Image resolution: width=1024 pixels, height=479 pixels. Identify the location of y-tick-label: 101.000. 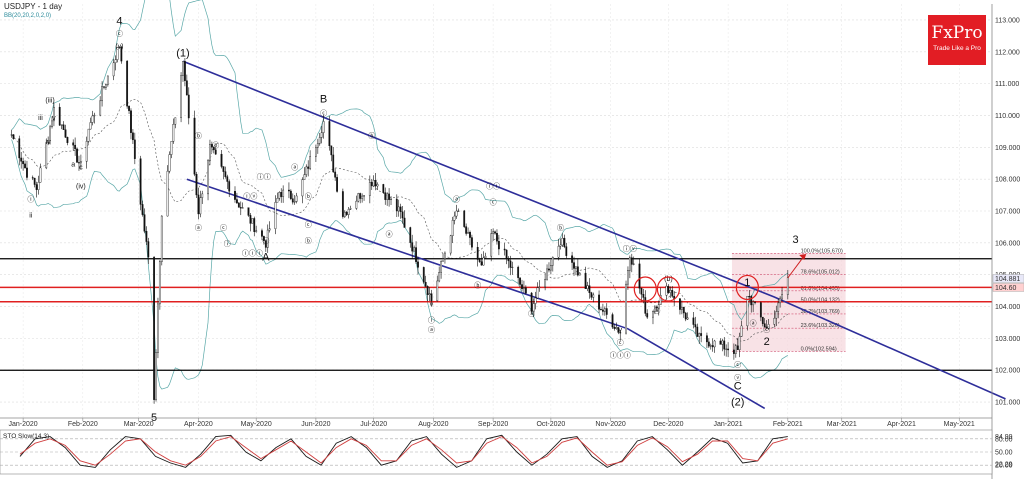
(1007, 403).